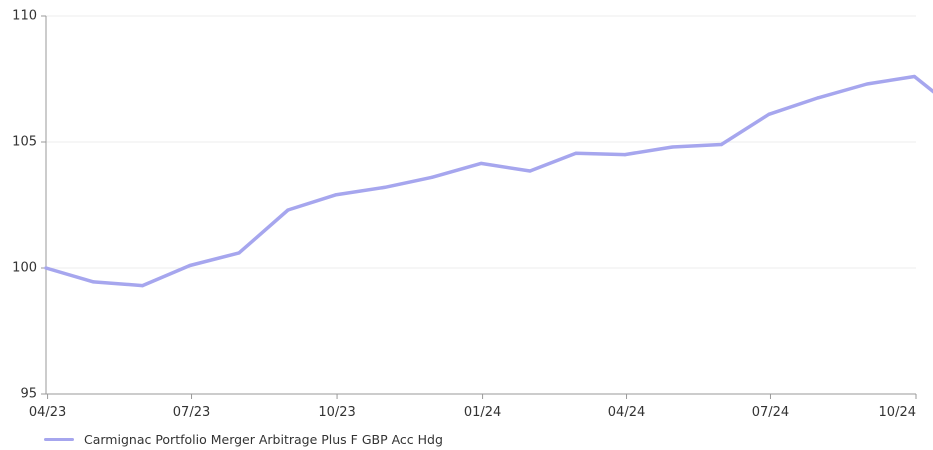 The width and height of the screenshot is (933, 450). Describe the element at coordinates (770, 412) in the screenshot. I see `x-tick-label: 07/24` at that location.